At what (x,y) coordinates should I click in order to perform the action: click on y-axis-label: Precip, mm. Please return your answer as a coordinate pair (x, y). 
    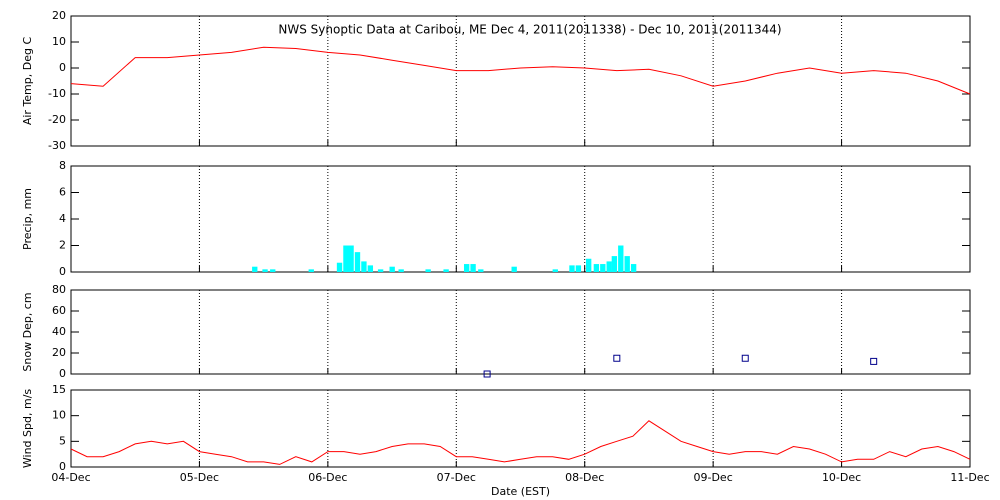
    Looking at the image, I should click on (27, 219).